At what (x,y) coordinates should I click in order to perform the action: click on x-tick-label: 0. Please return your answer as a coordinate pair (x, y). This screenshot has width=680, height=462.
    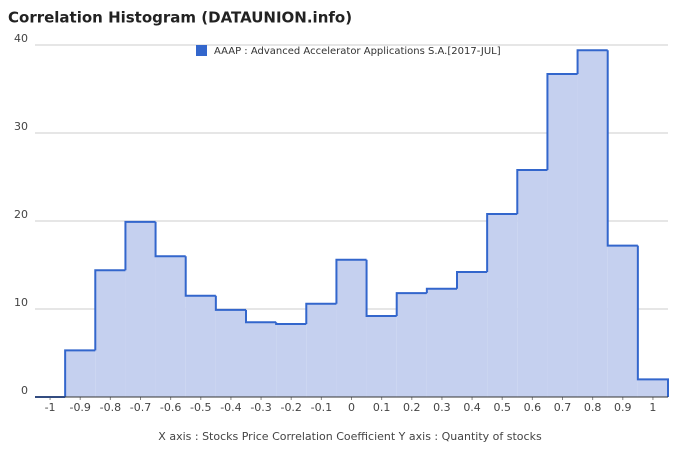
    Looking at the image, I should click on (351, 407).